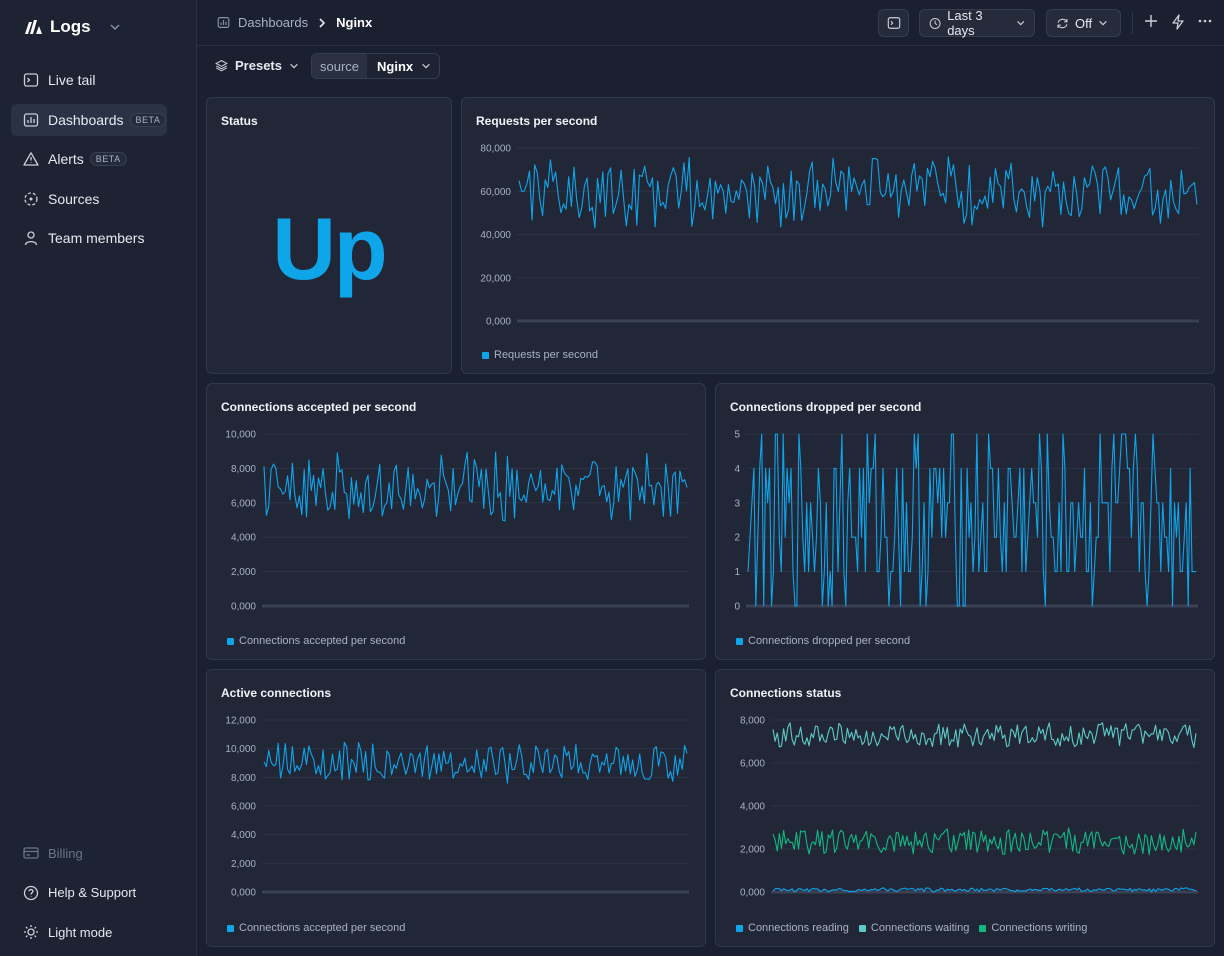 The height and width of the screenshot is (956, 1224). I want to click on sidebar-item-dashboards: Dashboards BETA, so click(89, 119).